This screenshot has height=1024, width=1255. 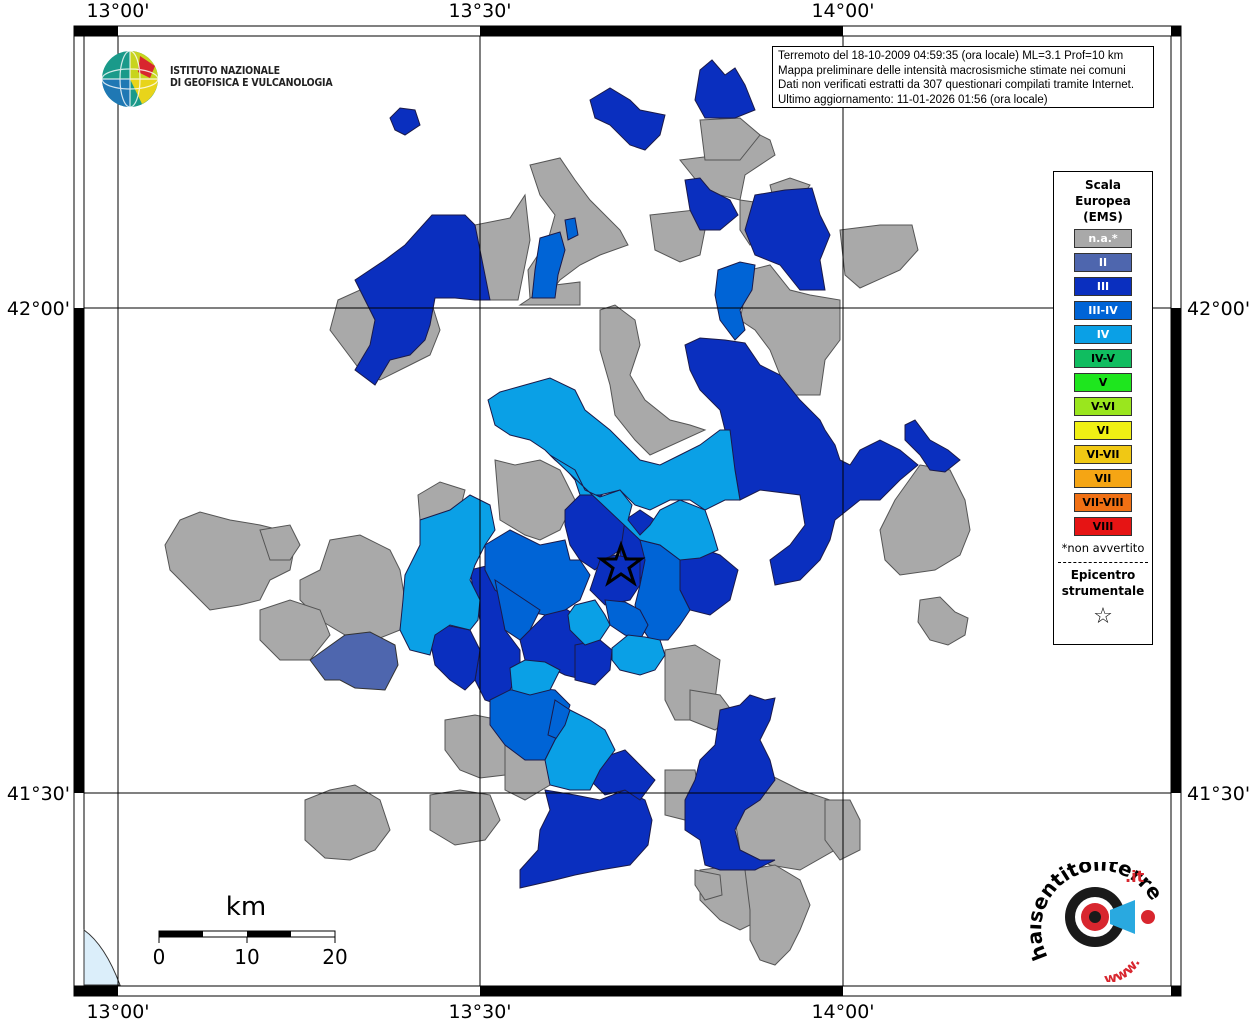 I want to click on legend-item-iii-iv: III-IV, so click(x=1103, y=310).